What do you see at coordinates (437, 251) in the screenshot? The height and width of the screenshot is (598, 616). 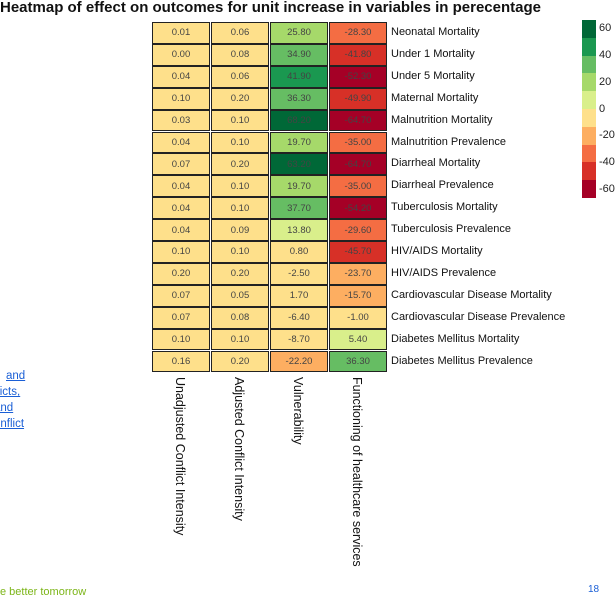 I see `row-label: HIV/AIDS Mortality` at bounding box center [437, 251].